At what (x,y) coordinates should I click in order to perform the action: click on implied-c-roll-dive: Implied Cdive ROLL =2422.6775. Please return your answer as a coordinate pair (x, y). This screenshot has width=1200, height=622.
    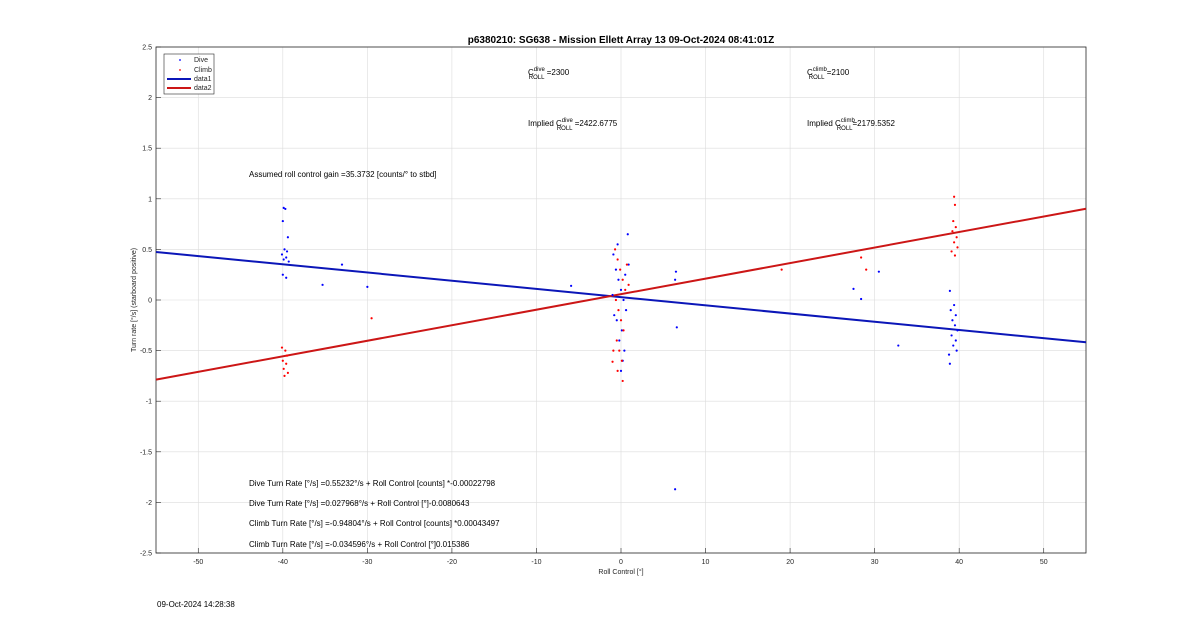
    Looking at the image, I should click on (573, 125).